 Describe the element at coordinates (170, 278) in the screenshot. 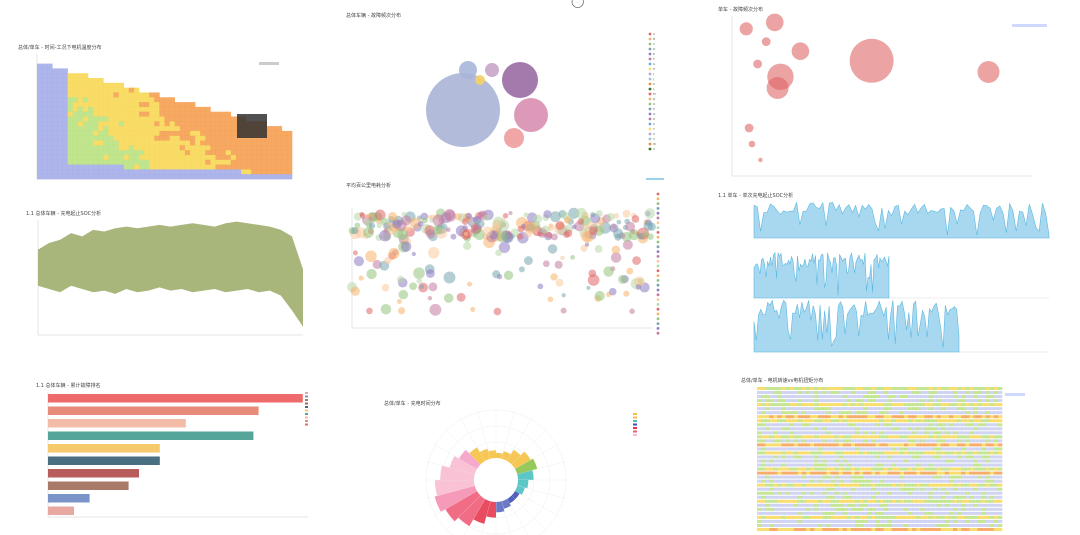

I see `area-plot` at that location.